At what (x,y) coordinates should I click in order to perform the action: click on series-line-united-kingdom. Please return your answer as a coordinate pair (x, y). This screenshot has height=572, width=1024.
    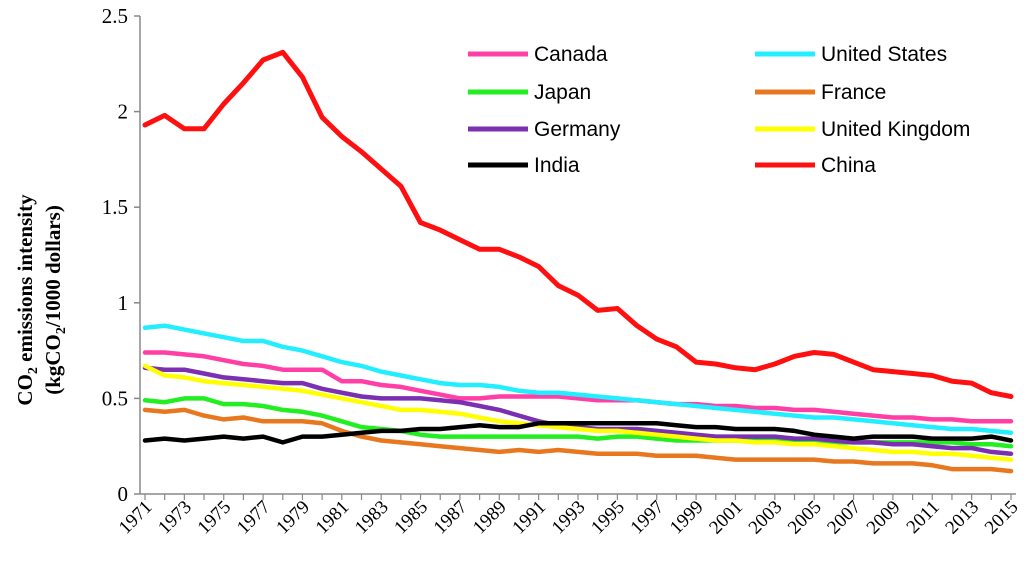
    Looking at the image, I should click on (578, 412).